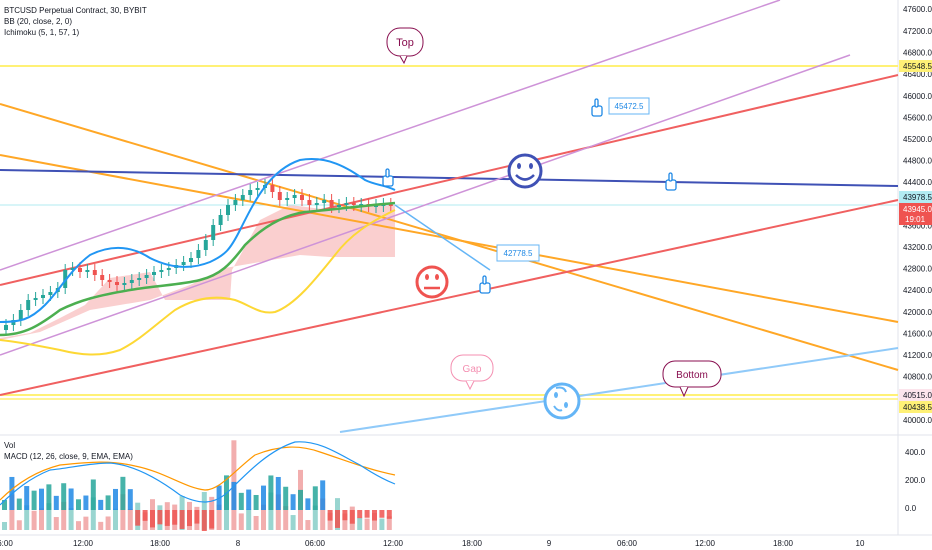  I want to click on ichimoku-legend: Ichimoku (5, 1, 57, 1), so click(42, 32).